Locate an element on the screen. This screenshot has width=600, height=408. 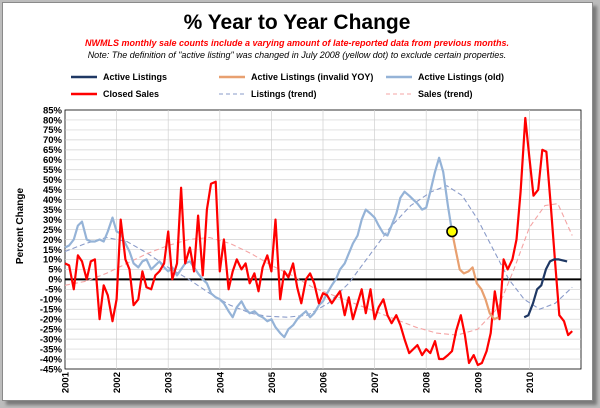
y-tick-label: -45% is located at coordinates (51, 369).